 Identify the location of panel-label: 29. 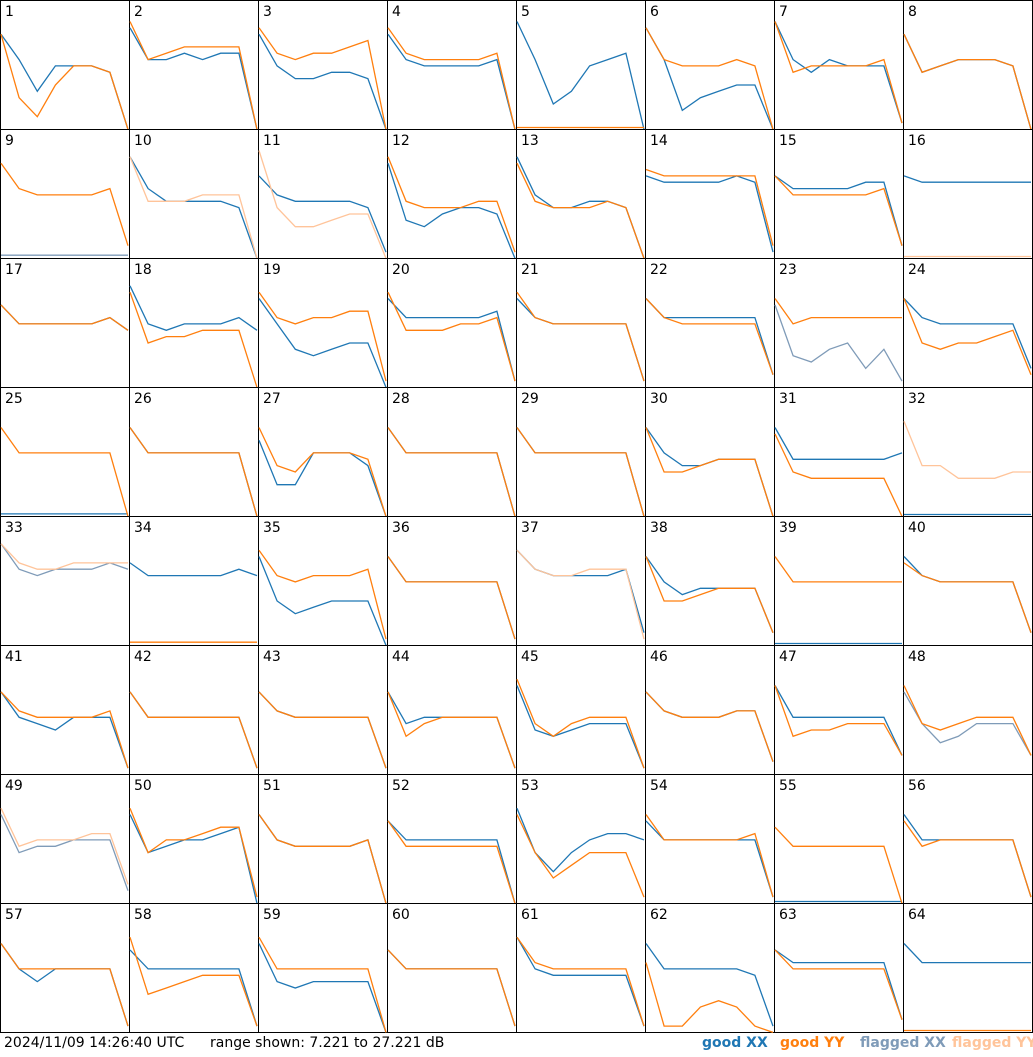
(530, 399).